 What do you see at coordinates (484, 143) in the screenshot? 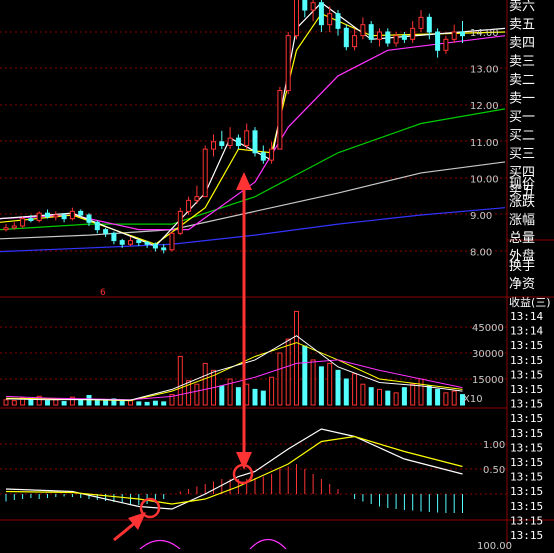
I see `price-axis-labels: 14.00 13.00 12.00 11.00 10.00 9.00 8.00` at bounding box center [484, 143].